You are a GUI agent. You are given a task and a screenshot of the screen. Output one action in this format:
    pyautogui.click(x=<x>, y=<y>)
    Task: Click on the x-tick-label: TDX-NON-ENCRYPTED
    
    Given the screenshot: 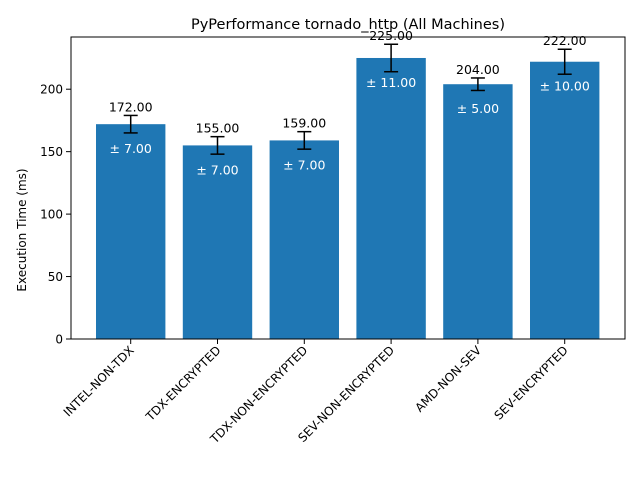 What is the action you would take?
    pyautogui.click(x=259, y=395)
    